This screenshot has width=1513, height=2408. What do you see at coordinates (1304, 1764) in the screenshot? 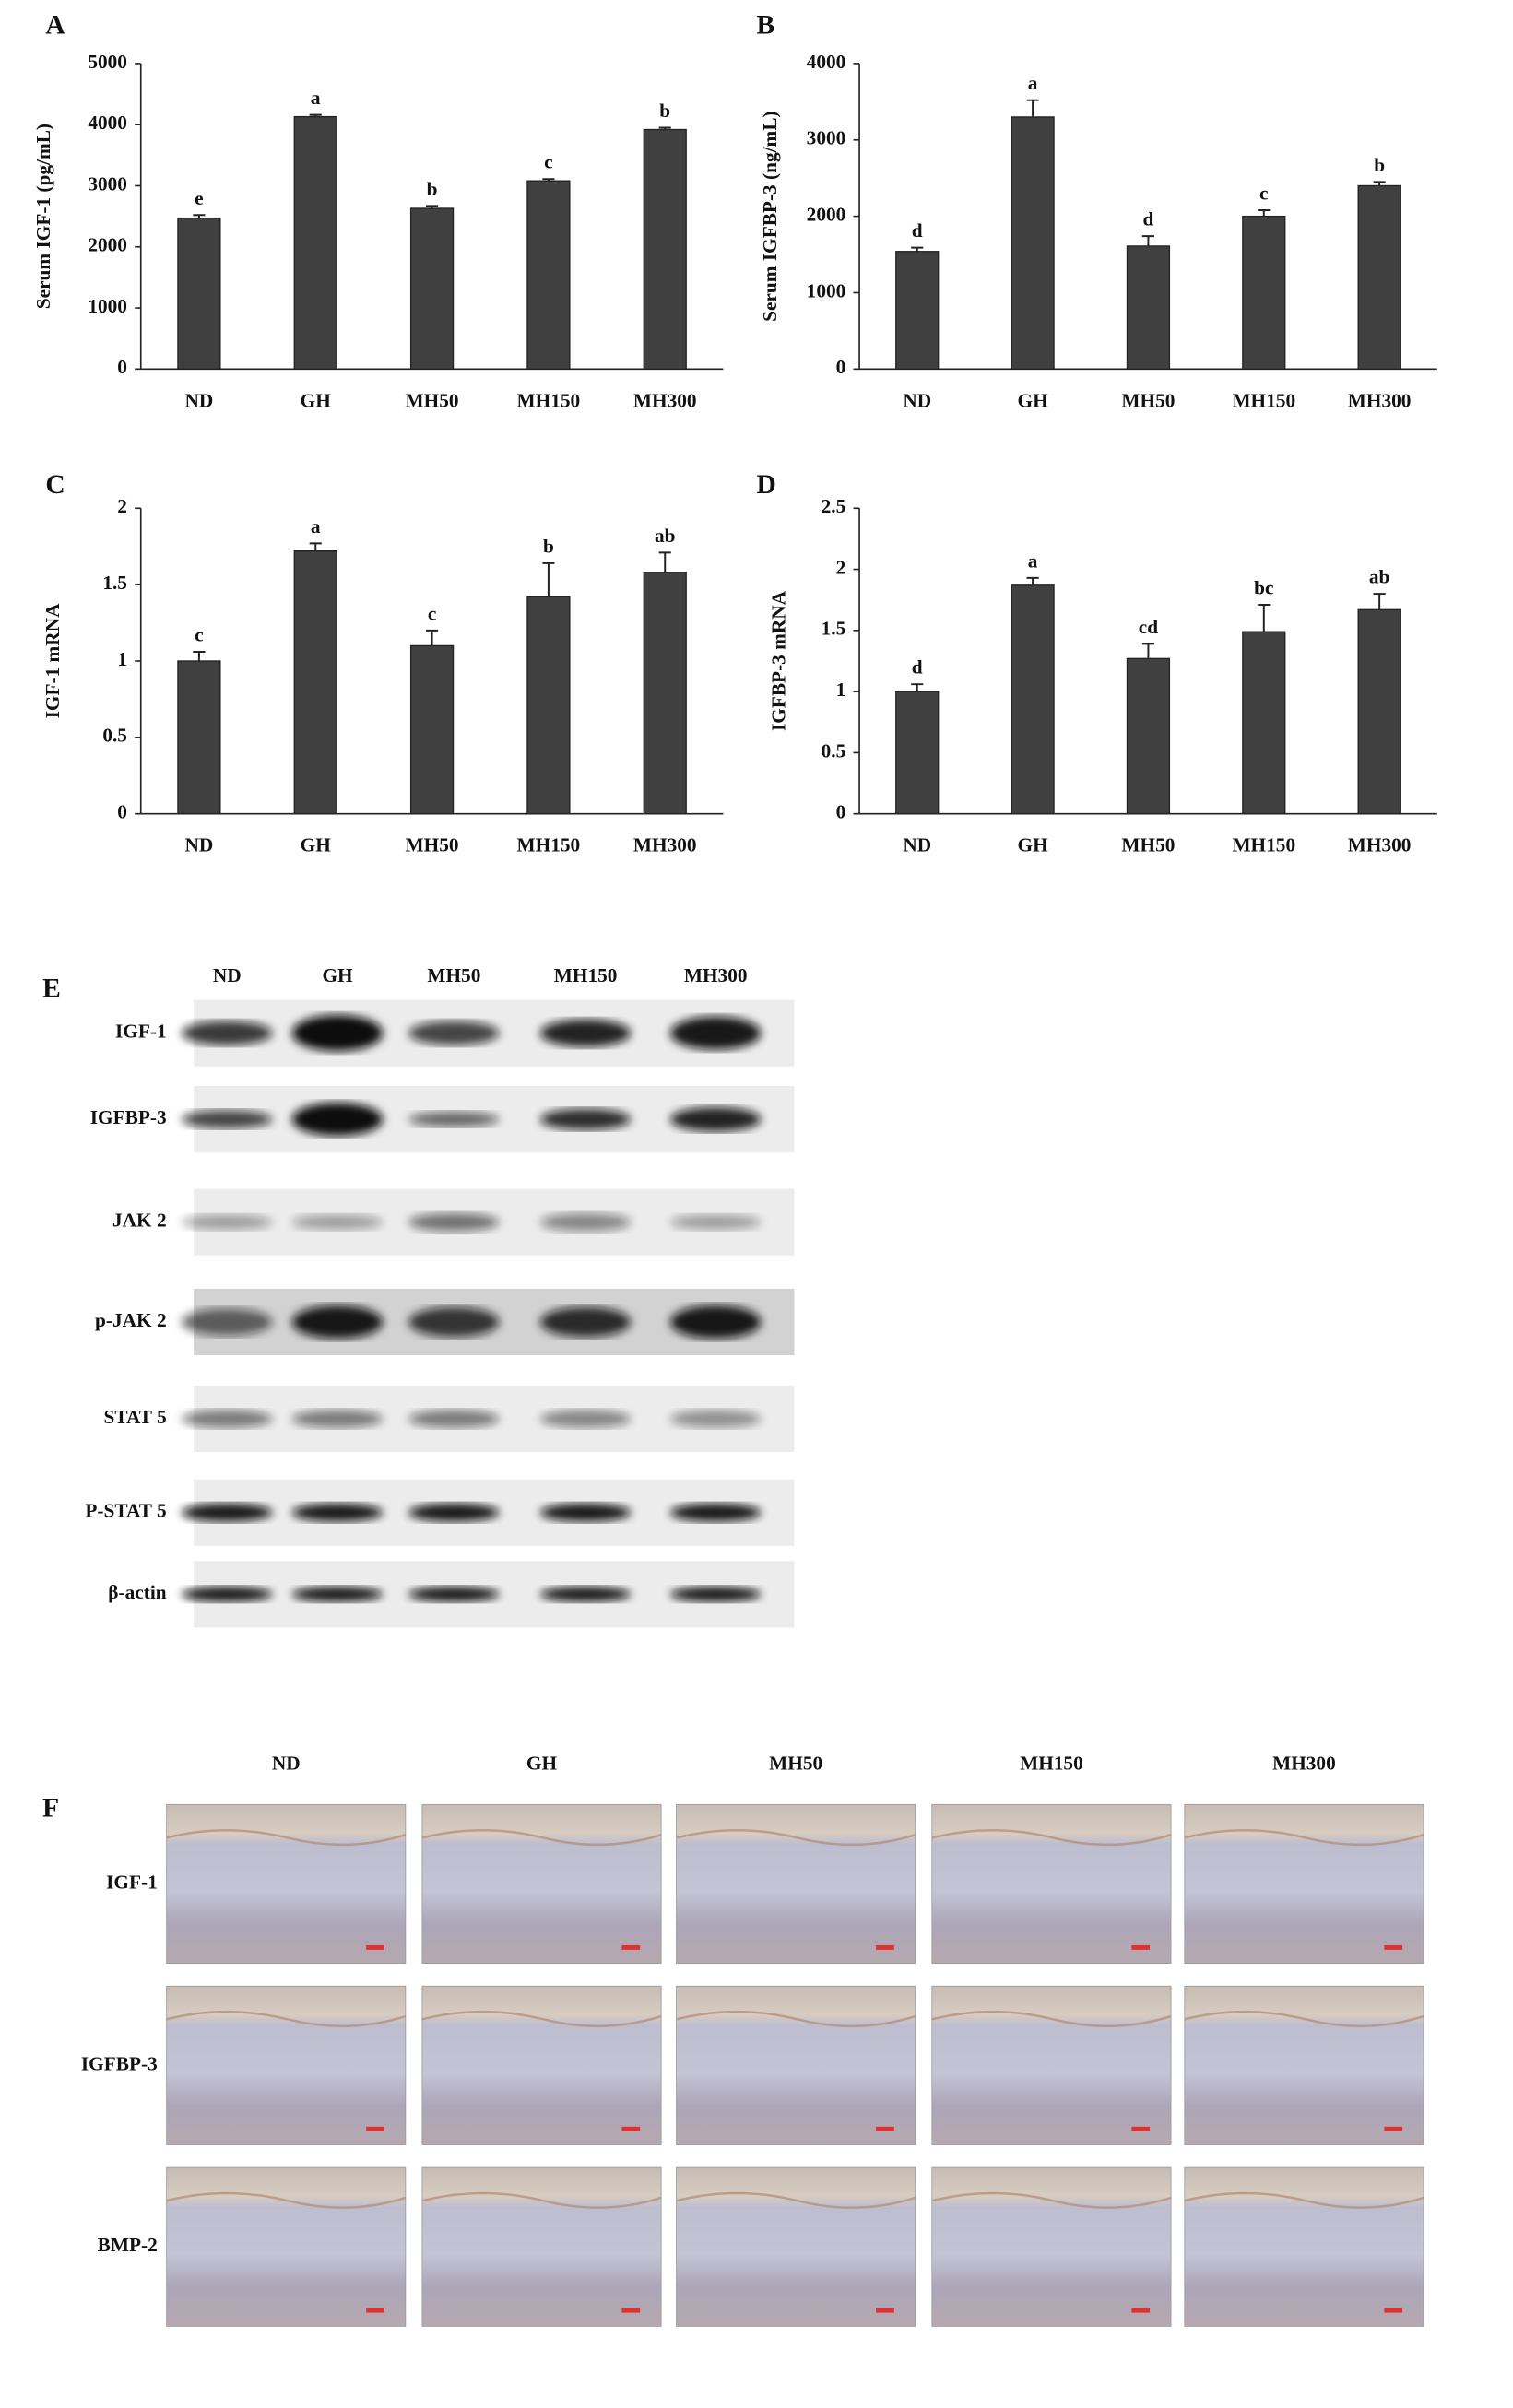
I see `column-label: MH300` at bounding box center [1304, 1764].